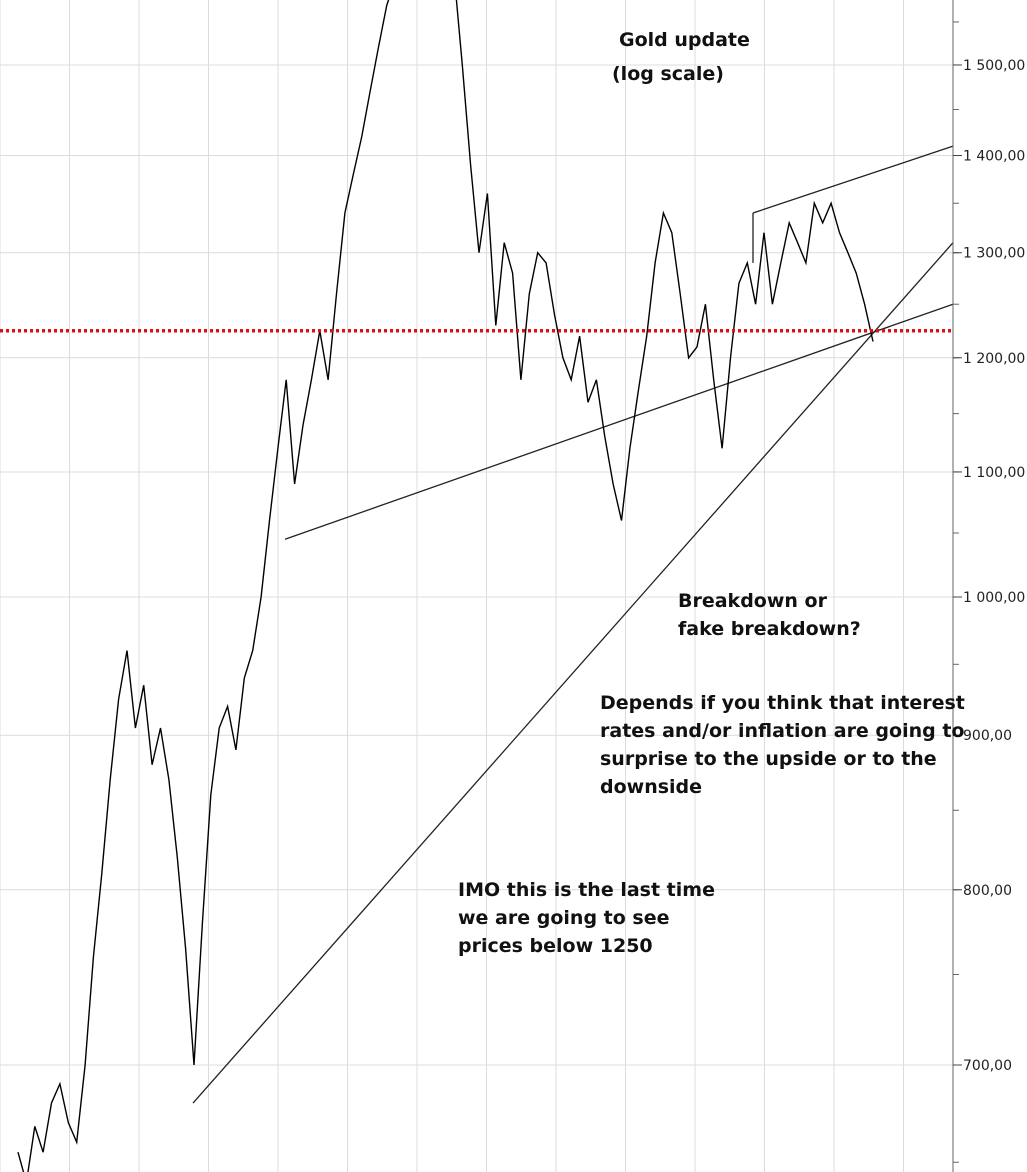 This screenshot has width=1027, height=1172. I want to click on breakdown-note: Breakdown or fake breakdown?, so click(769, 615).